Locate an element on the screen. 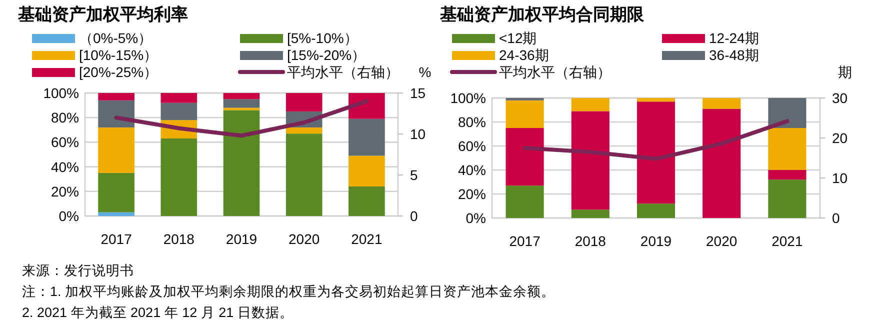 The height and width of the screenshot is (327, 878). y2-axis-title: % is located at coordinates (425, 72).